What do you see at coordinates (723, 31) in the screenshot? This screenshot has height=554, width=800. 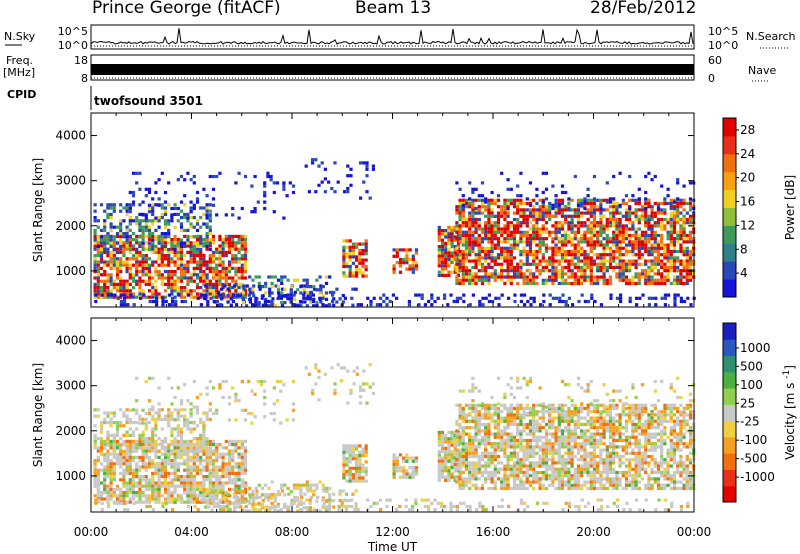 I see `noise-tick-right-top: 10^5` at bounding box center [723, 31].